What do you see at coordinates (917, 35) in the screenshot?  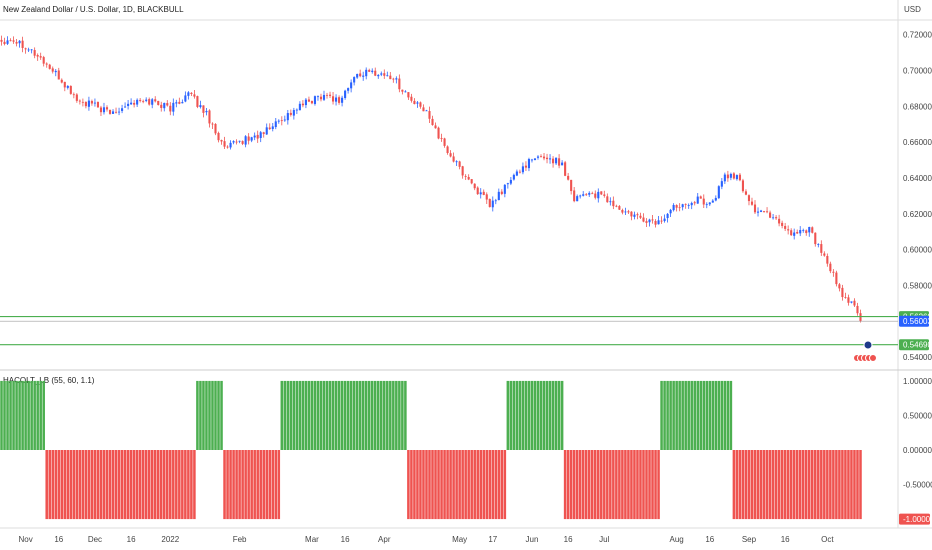 I see `price-tick-label: 0.72000` at bounding box center [917, 35].